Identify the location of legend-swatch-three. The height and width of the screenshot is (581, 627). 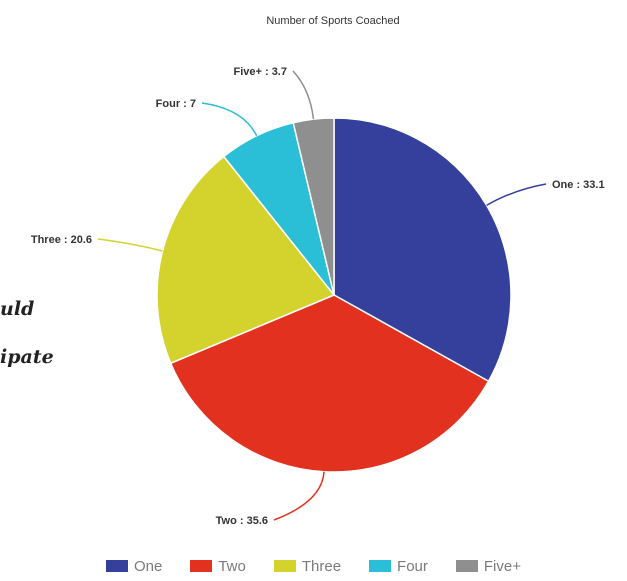
(284, 566).